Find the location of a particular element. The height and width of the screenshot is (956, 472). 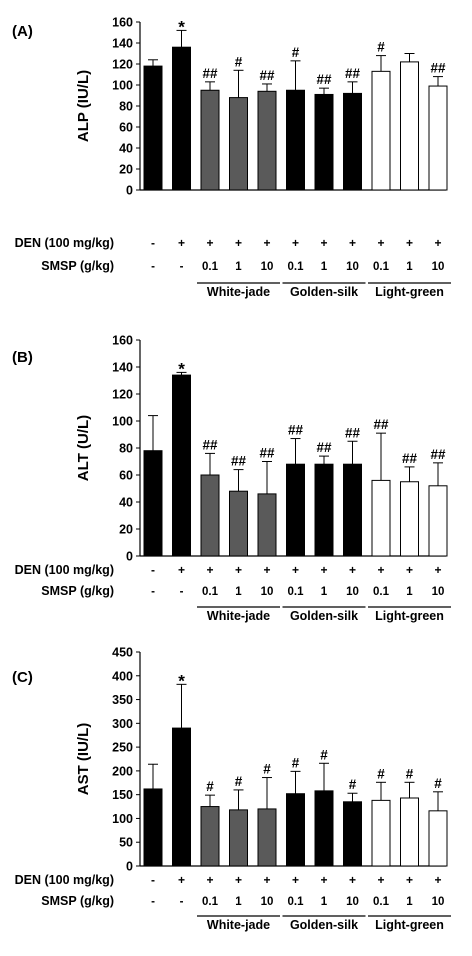

y-axis-label: ALP (IU/L) is located at coordinates (83, 106).